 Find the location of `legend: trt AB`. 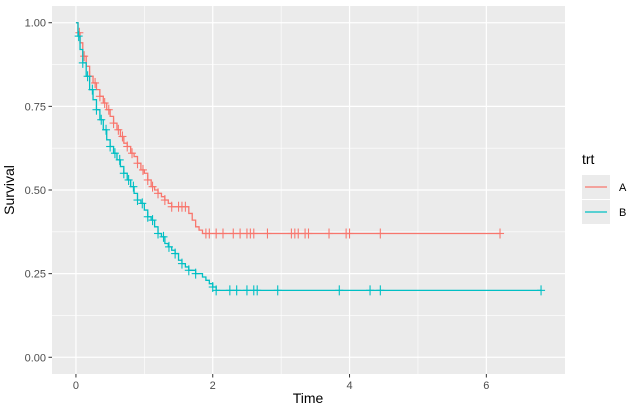

legend: trt AB is located at coordinates (604, 187).